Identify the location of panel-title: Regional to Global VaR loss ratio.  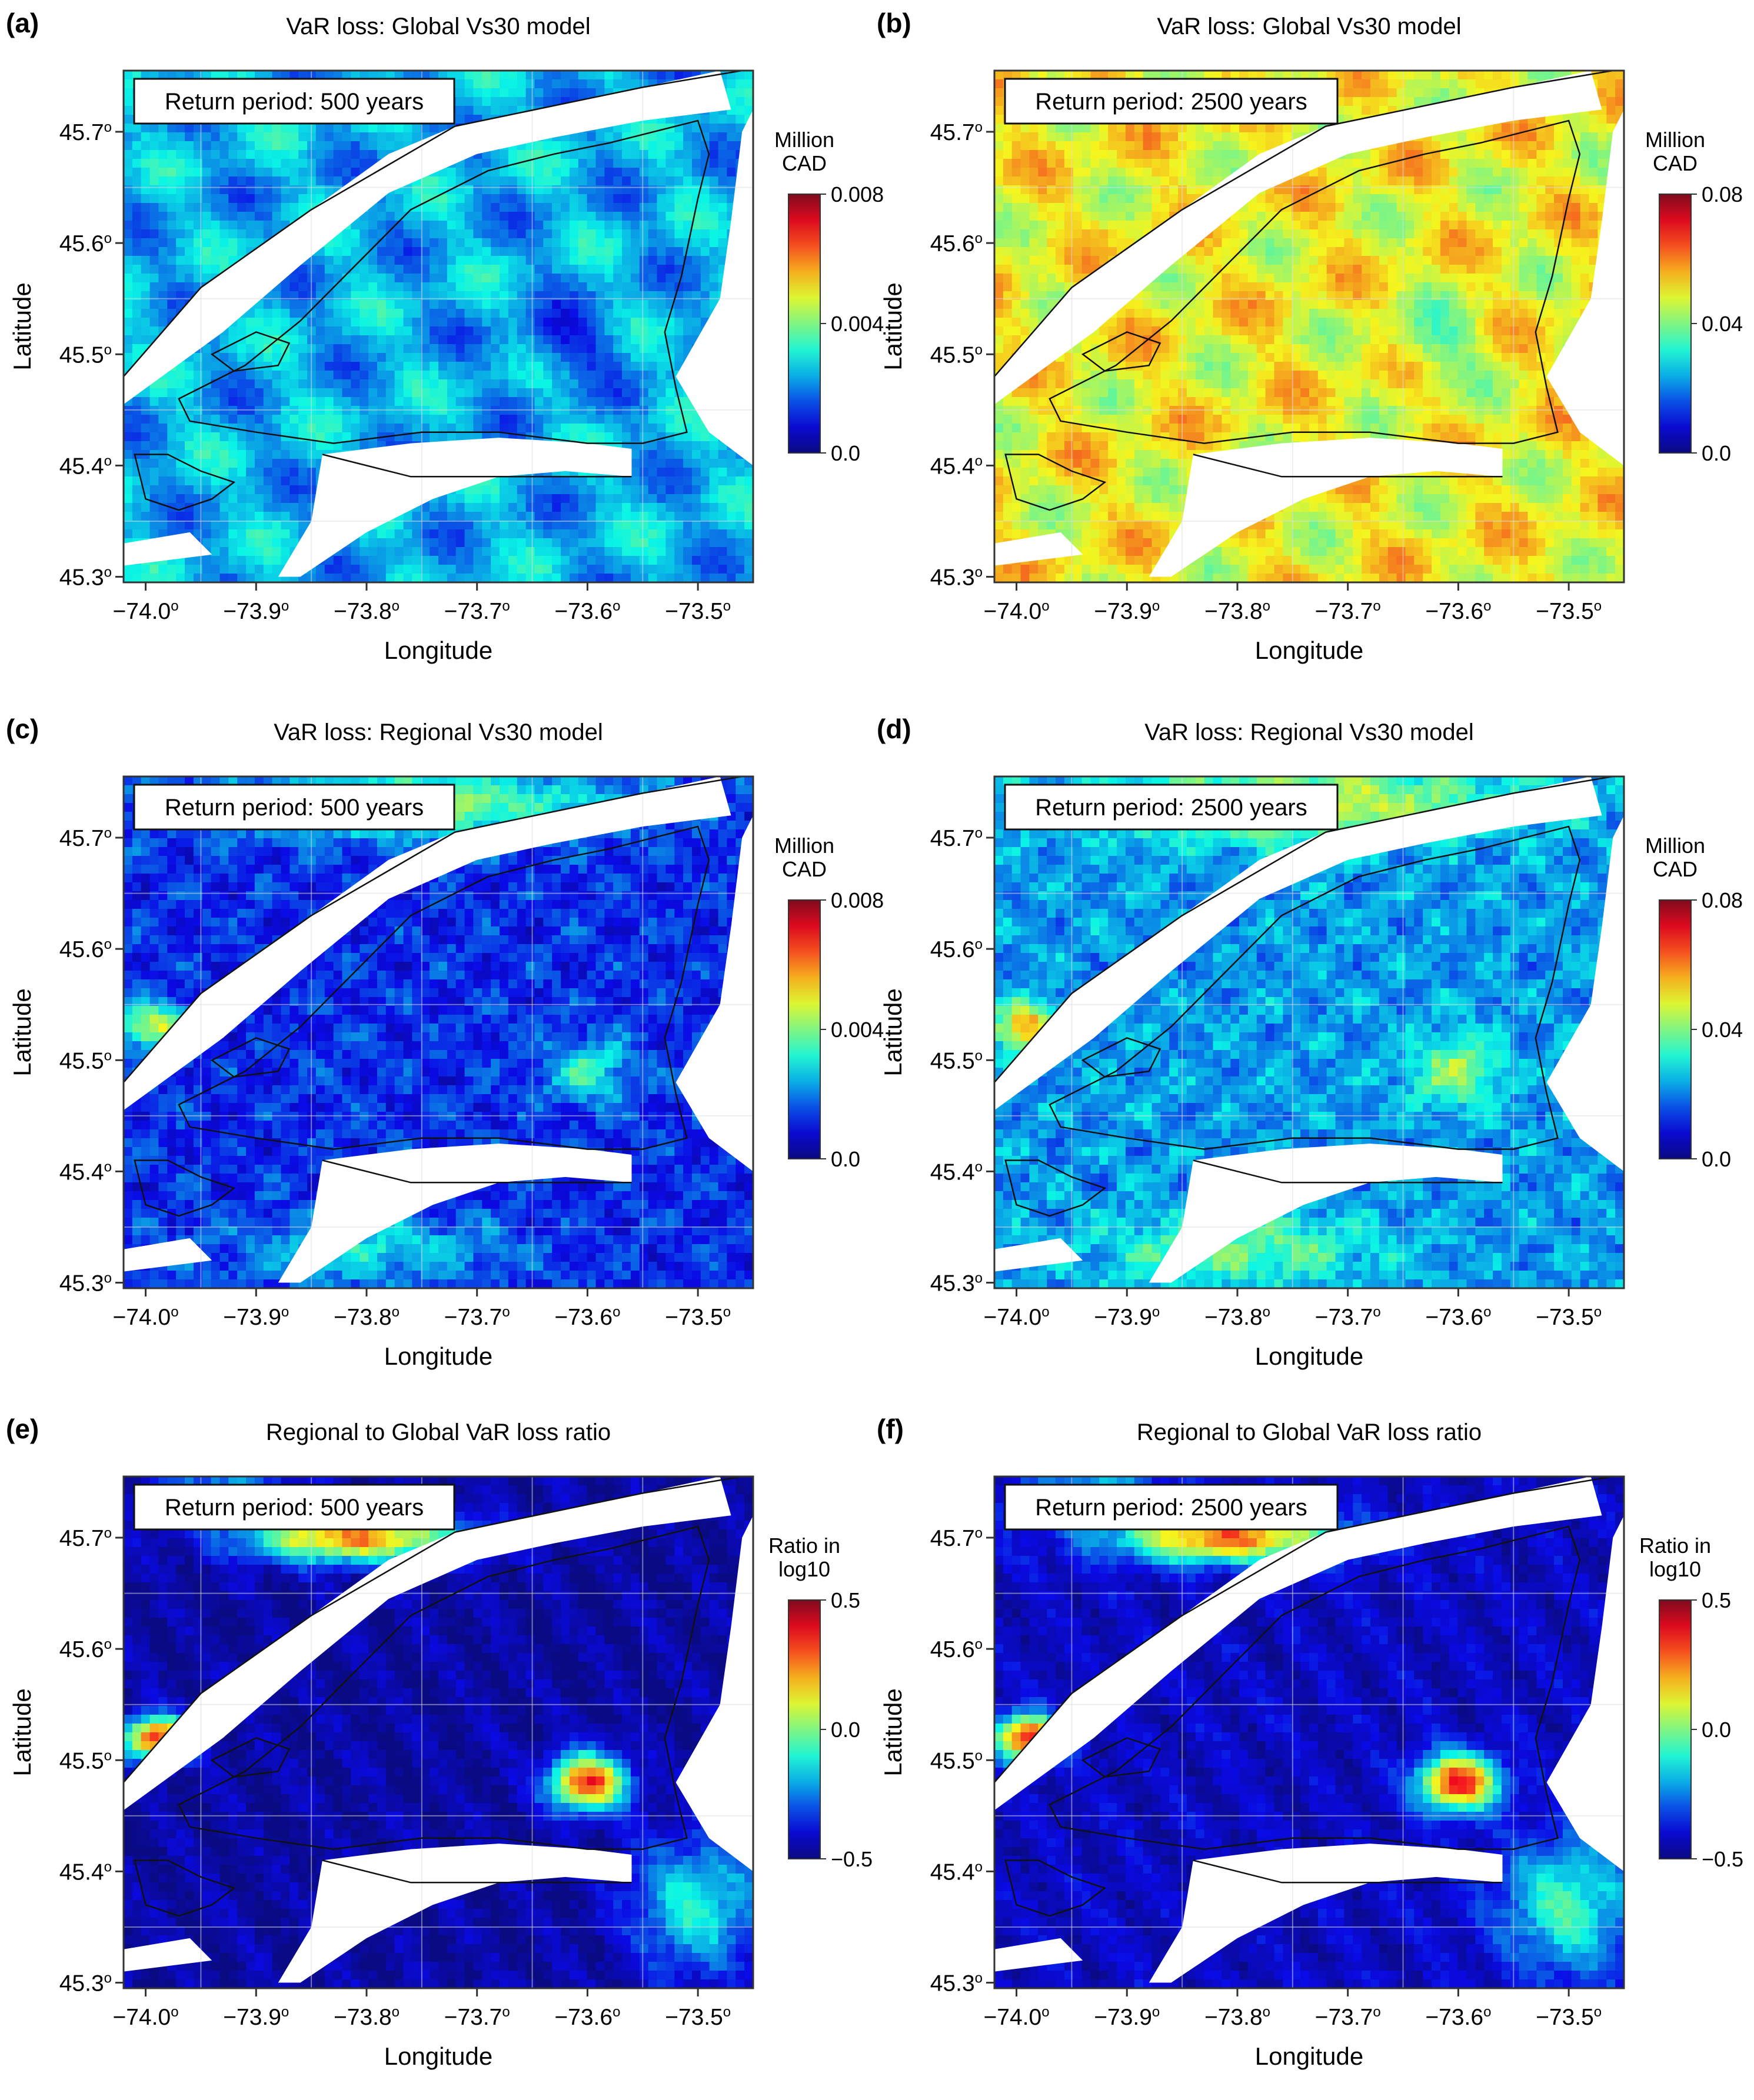
(438, 1432).